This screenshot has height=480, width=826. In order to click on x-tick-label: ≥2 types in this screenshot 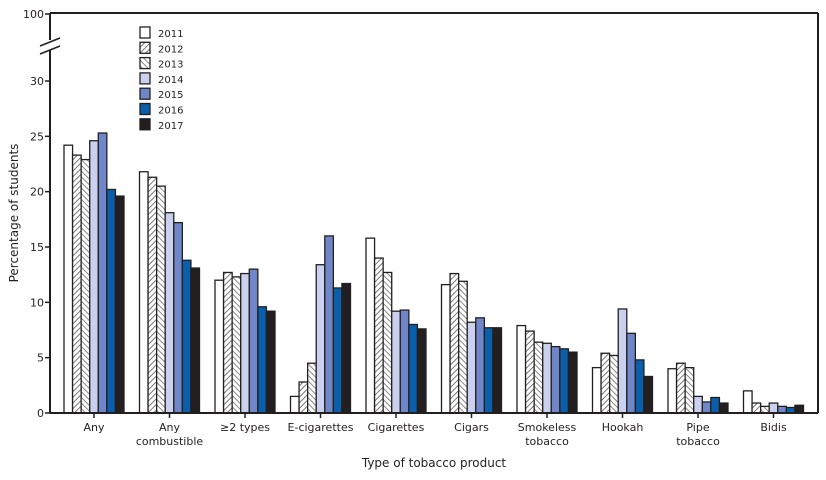, I will do `click(245, 427)`.